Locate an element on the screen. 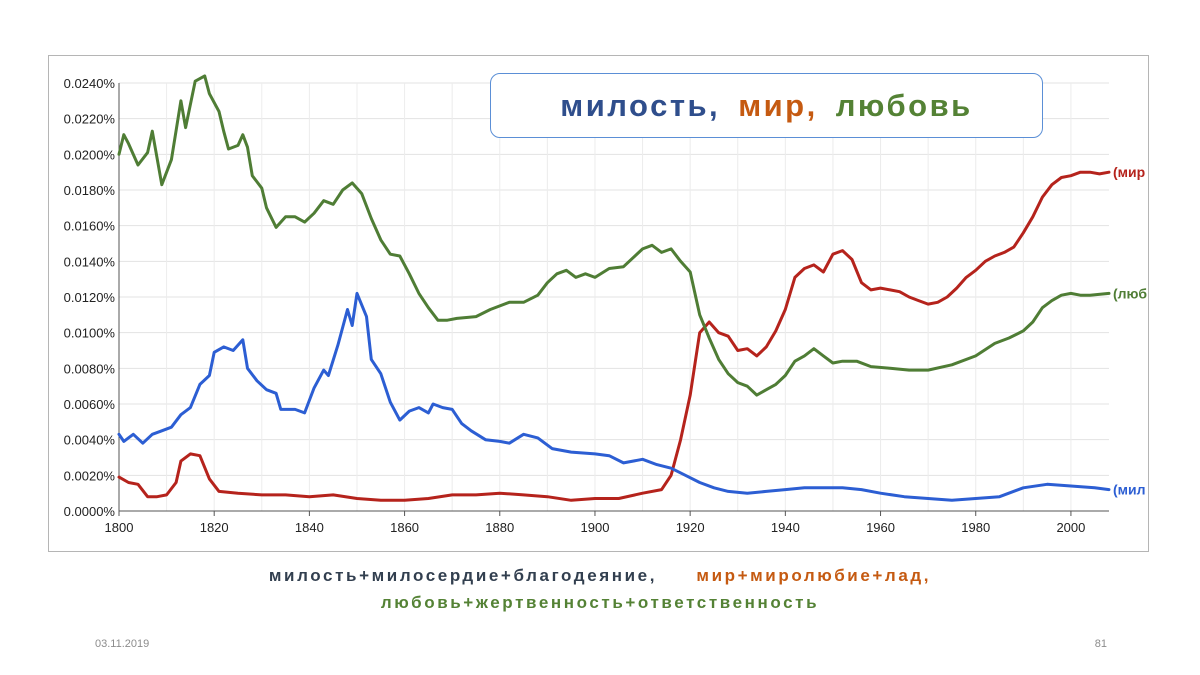 The width and height of the screenshot is (1200, 675). title-word-1: милость, is located at coordinates (640, 105).